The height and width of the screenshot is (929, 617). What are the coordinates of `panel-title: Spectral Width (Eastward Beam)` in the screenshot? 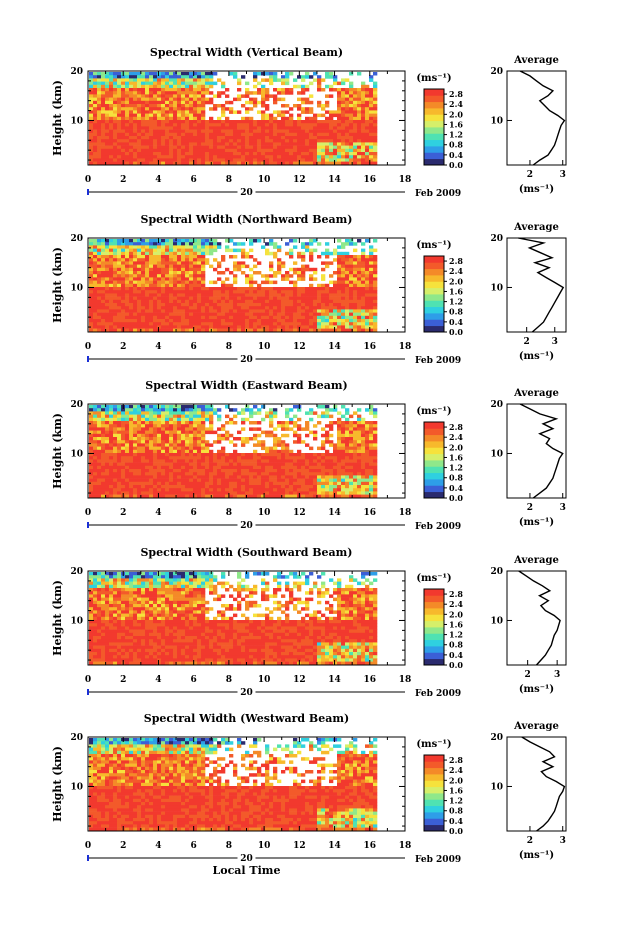 It's located at (246, 385).